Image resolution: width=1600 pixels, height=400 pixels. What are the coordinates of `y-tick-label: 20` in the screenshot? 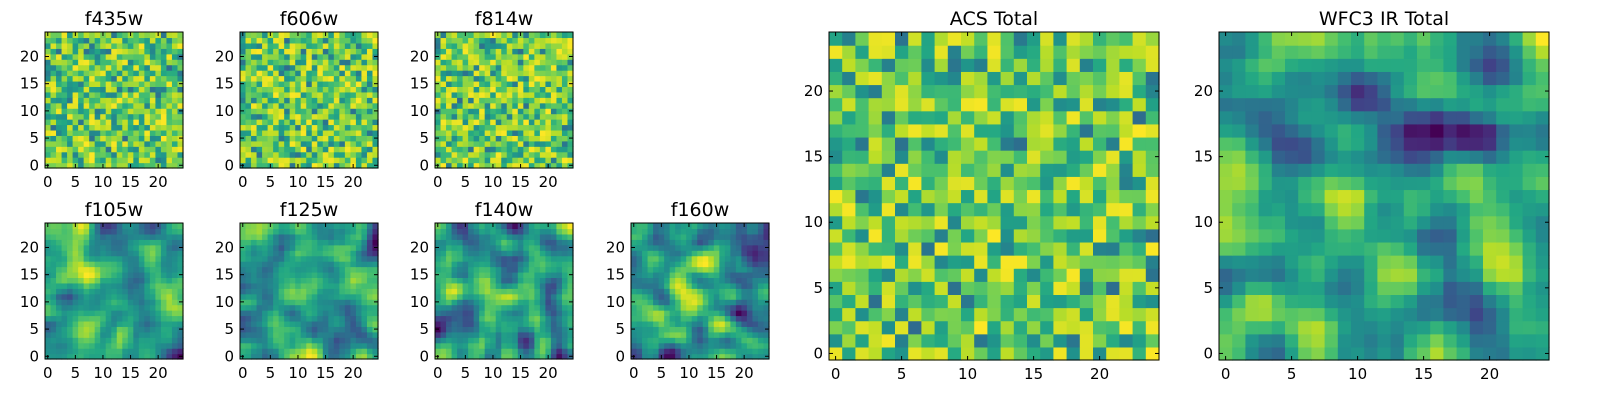 It's located at (419, 247).